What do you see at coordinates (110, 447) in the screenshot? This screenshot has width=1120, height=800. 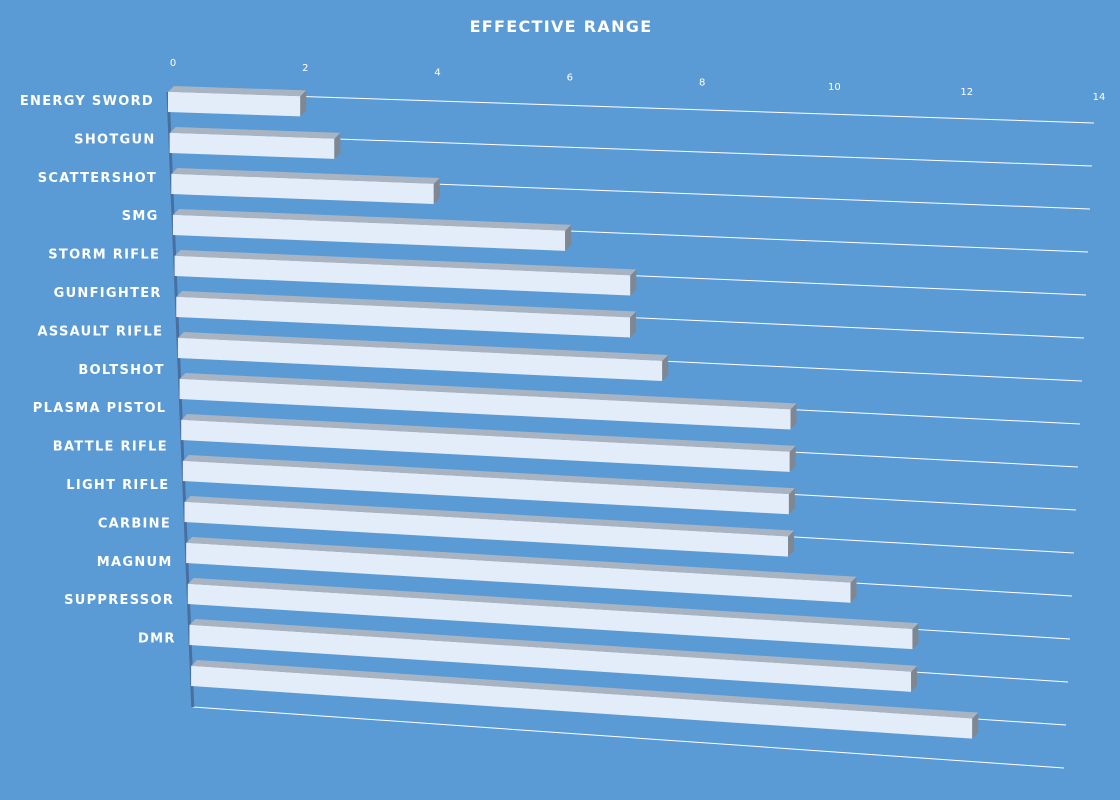 I see `category-label: BATTLE RIFLE` at bounding box center [110, 447].